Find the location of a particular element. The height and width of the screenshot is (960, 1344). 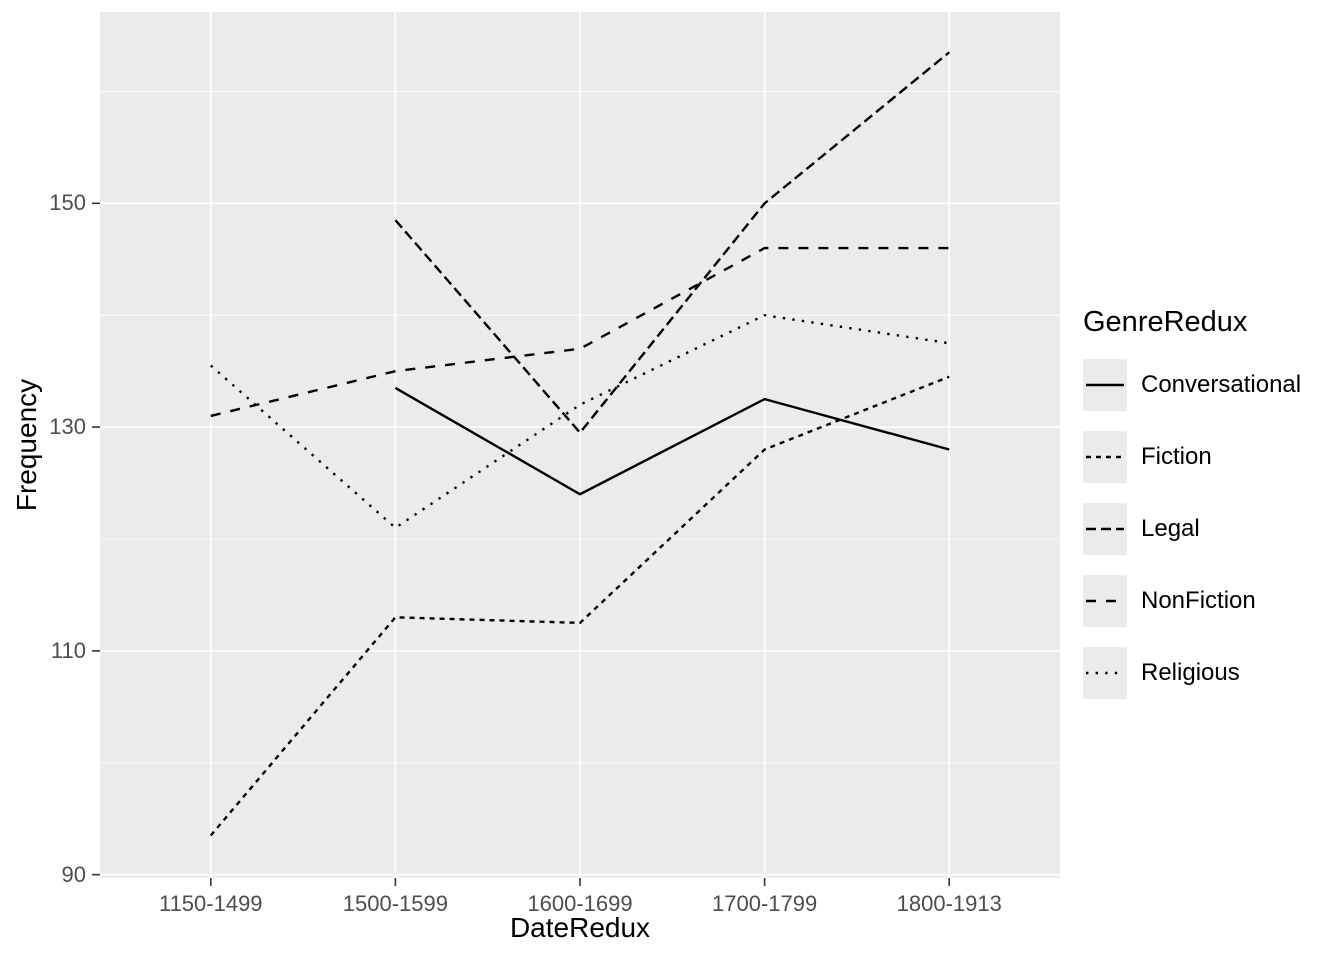

x-axis-title: DateRedux is located at coordinates (580, 927).